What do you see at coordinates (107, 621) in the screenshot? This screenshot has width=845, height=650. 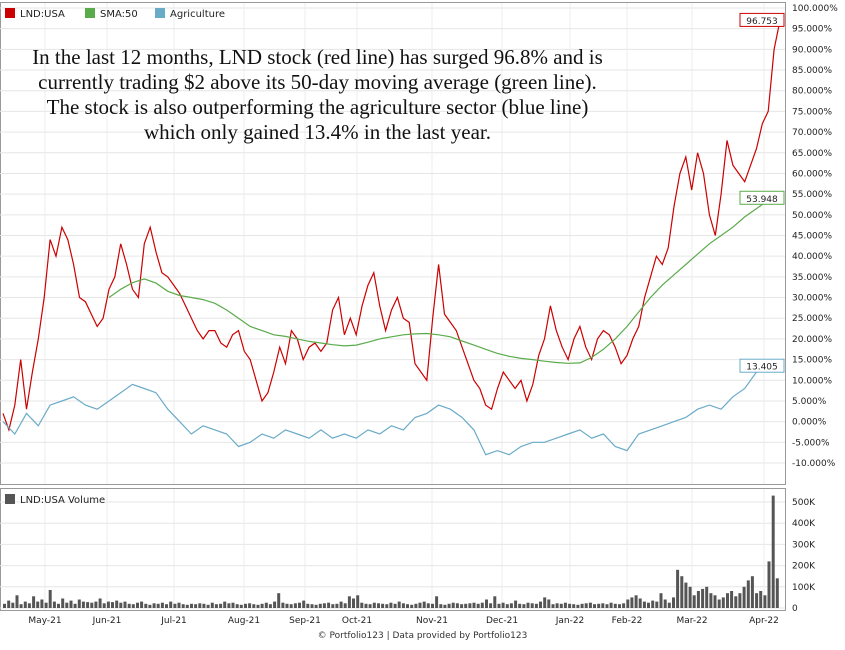 I see `x-tick-label: Jun-21` at bounding box center [107, 621].